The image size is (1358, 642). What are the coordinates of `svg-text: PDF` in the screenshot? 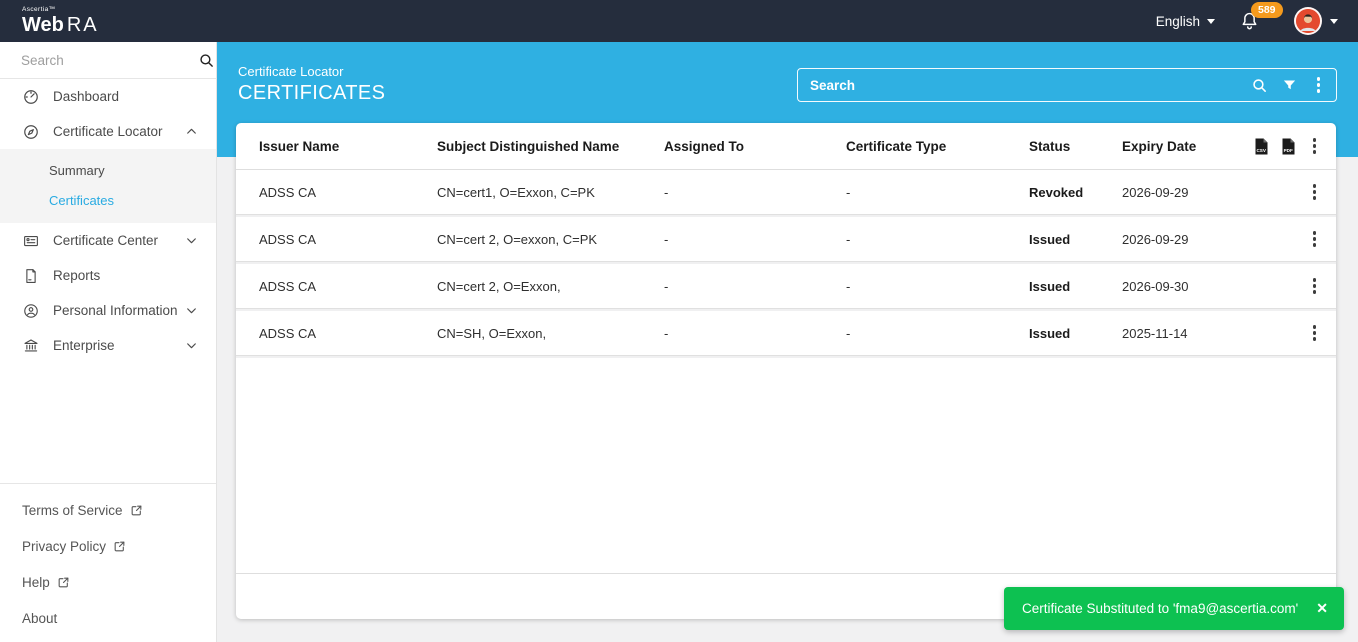 It's located at (1287, 150).